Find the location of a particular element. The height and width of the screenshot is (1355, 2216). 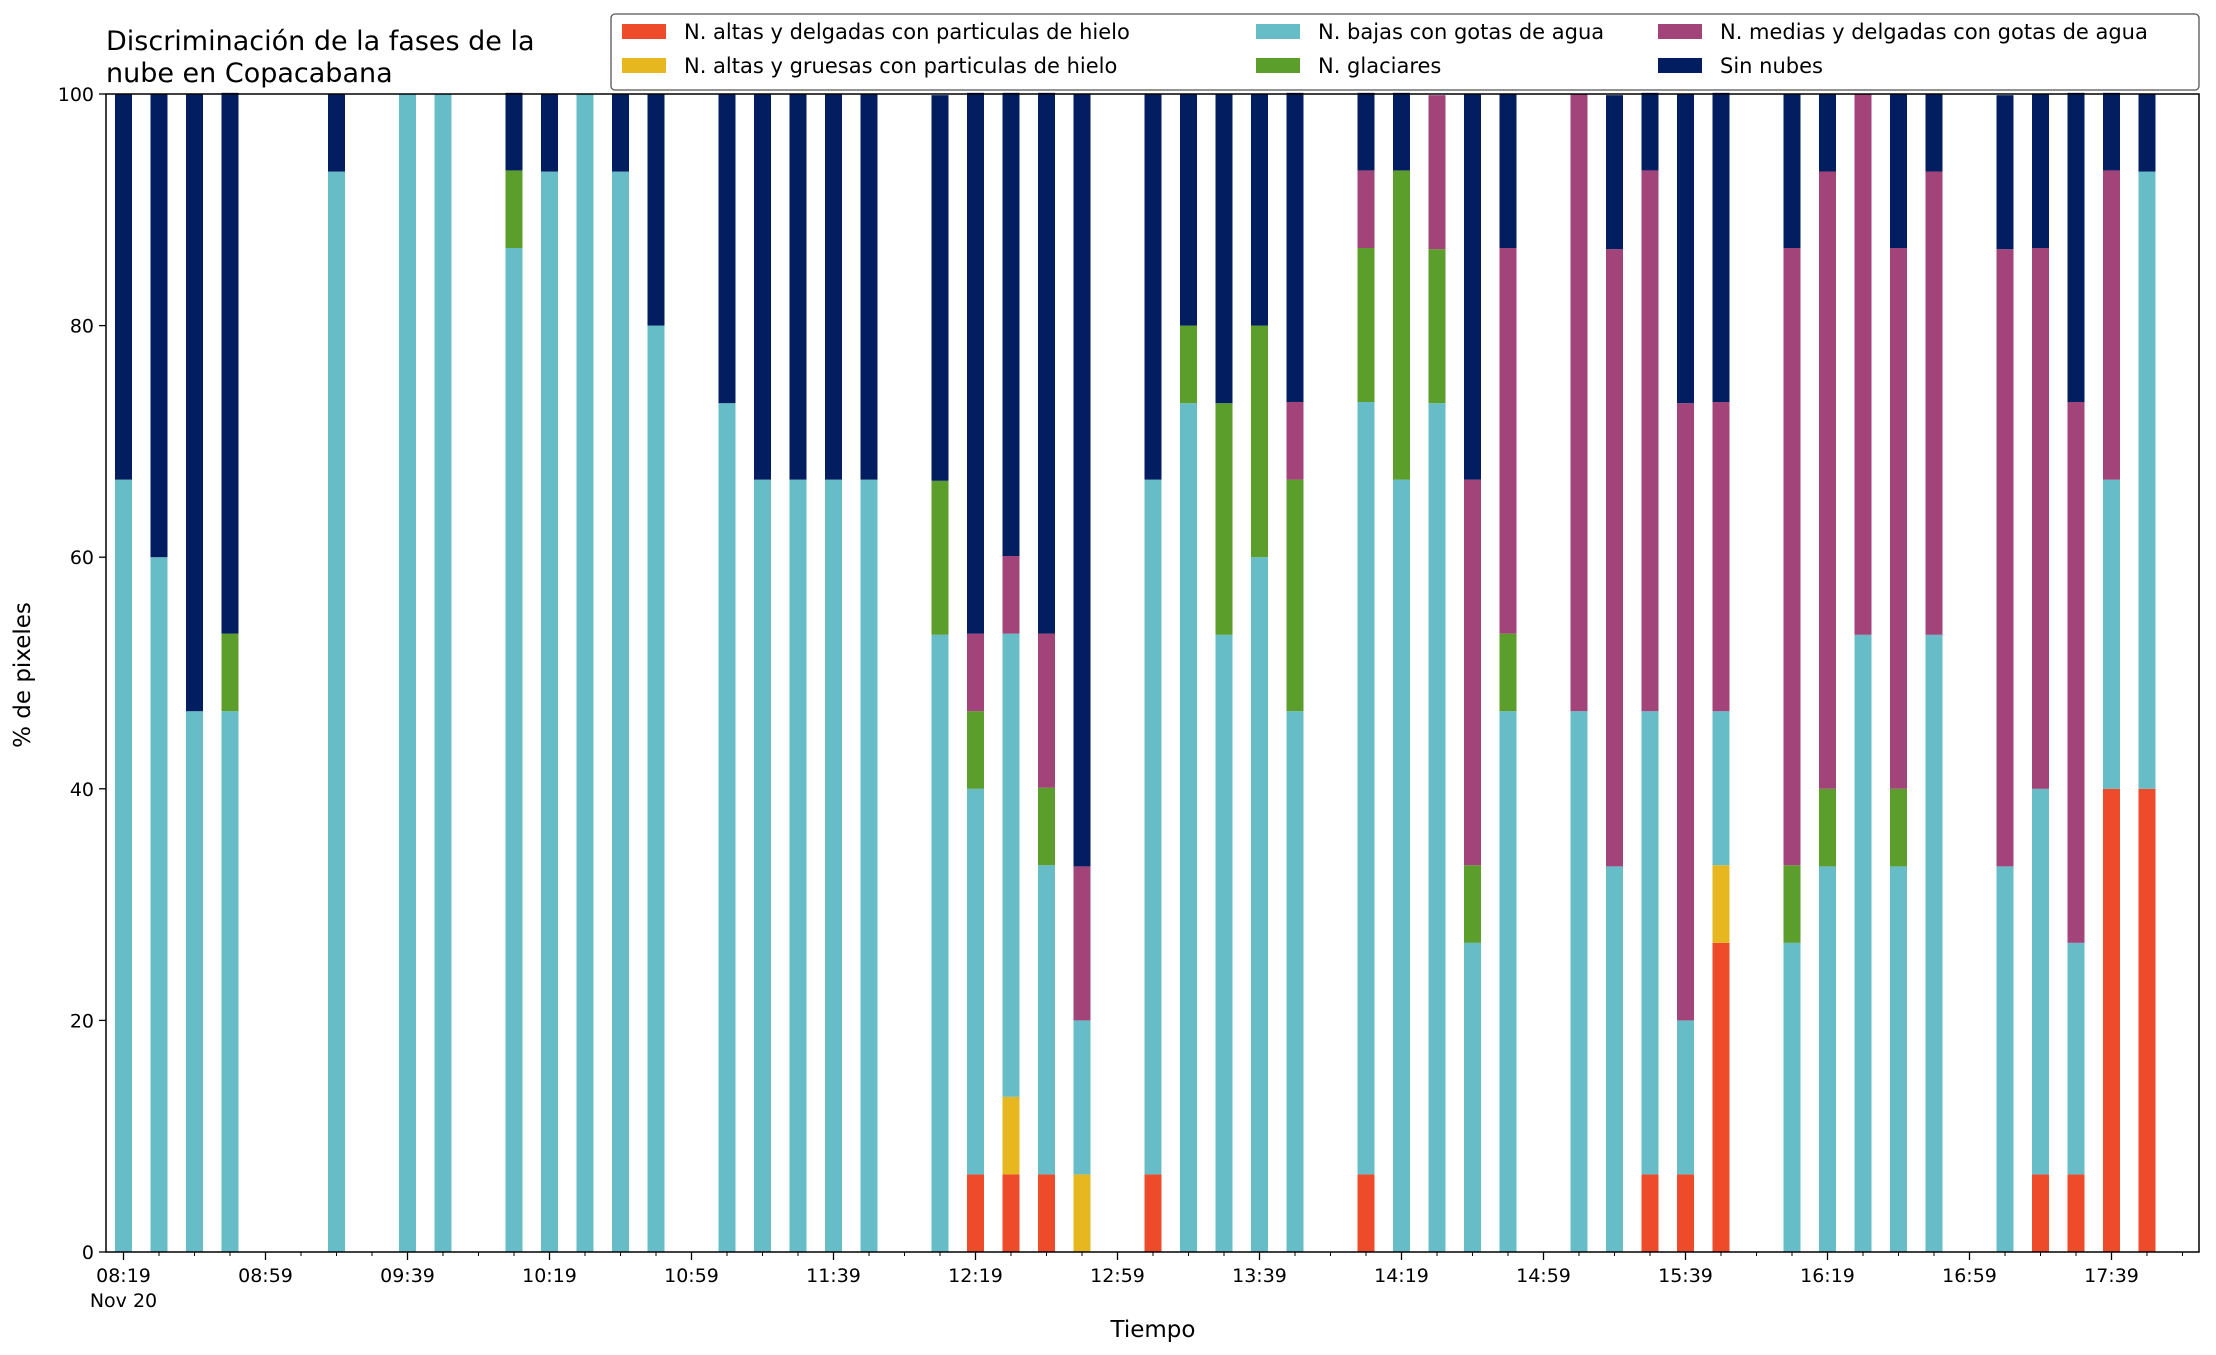

bar-segment-1229-s1 is located at coordinates (1011, 1135).